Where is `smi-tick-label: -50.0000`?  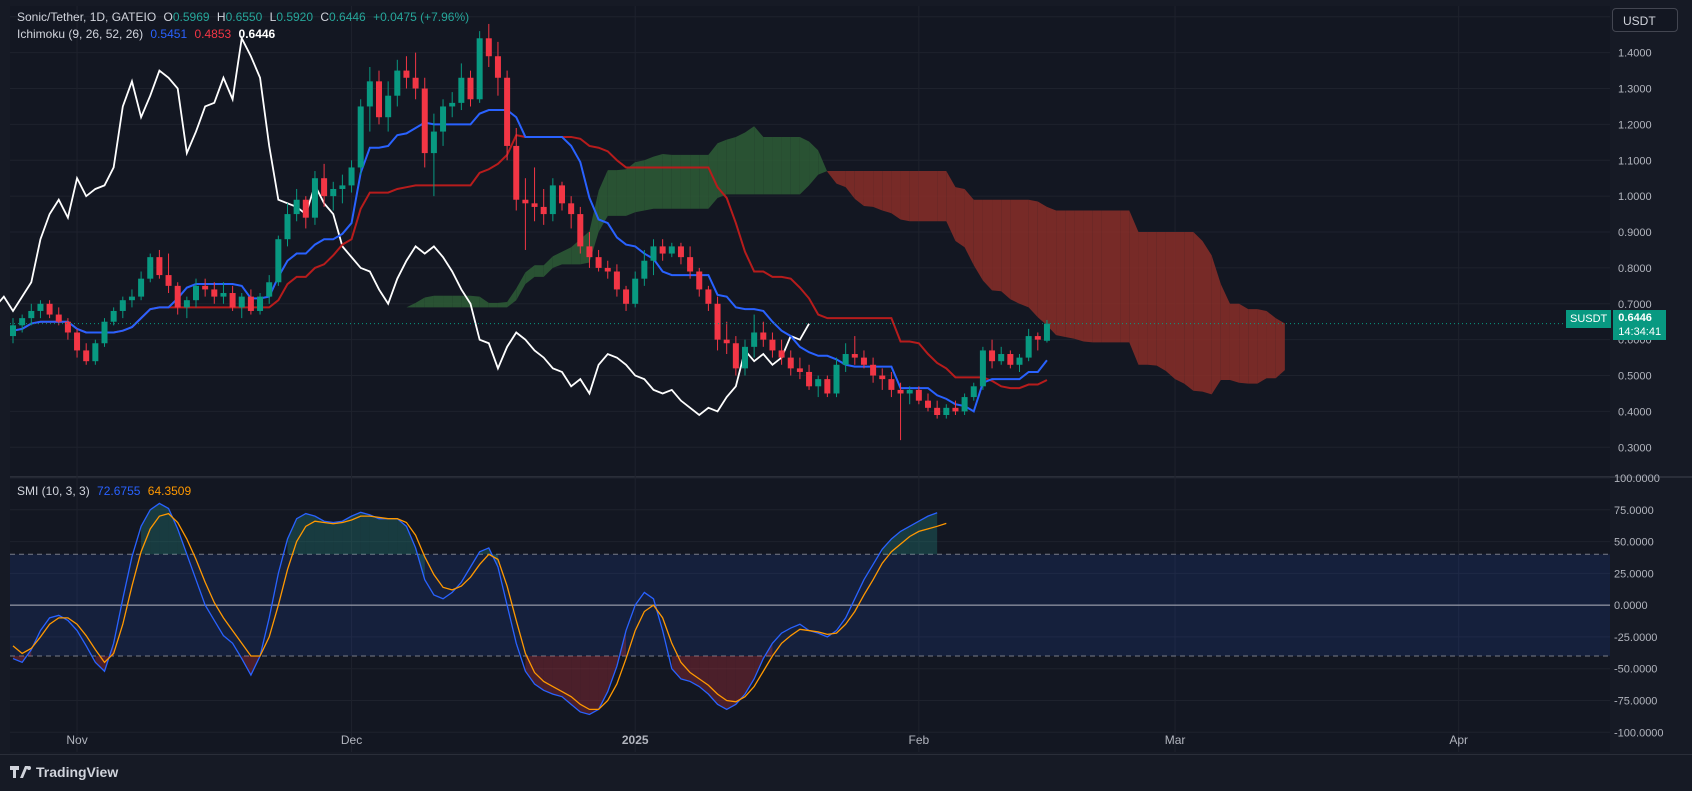 smi-tick-label: -50.0000 is located at coordinates (1635, 670).